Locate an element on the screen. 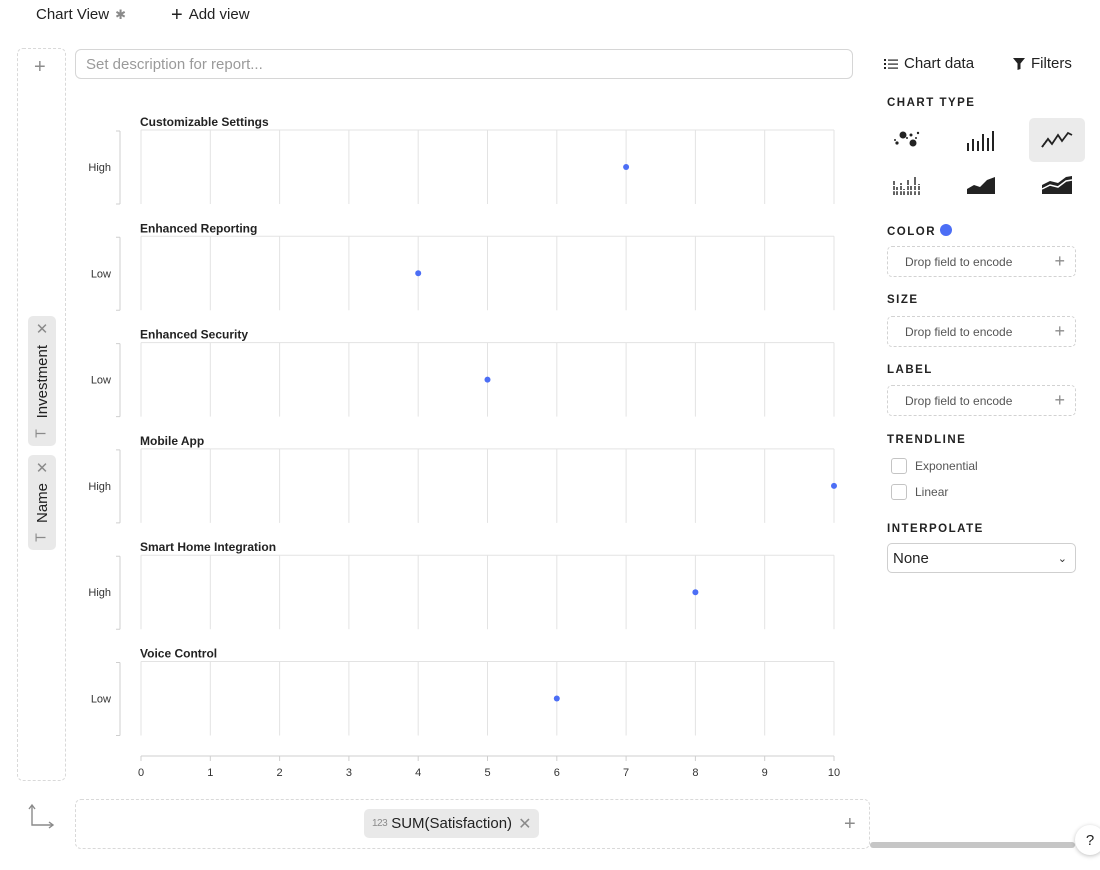 The width and height of the screenshot is (1100, 870). field-pill-satisfaction: 123 SUM(Satisfaction) ✕ is located at coordinates (452, 823).